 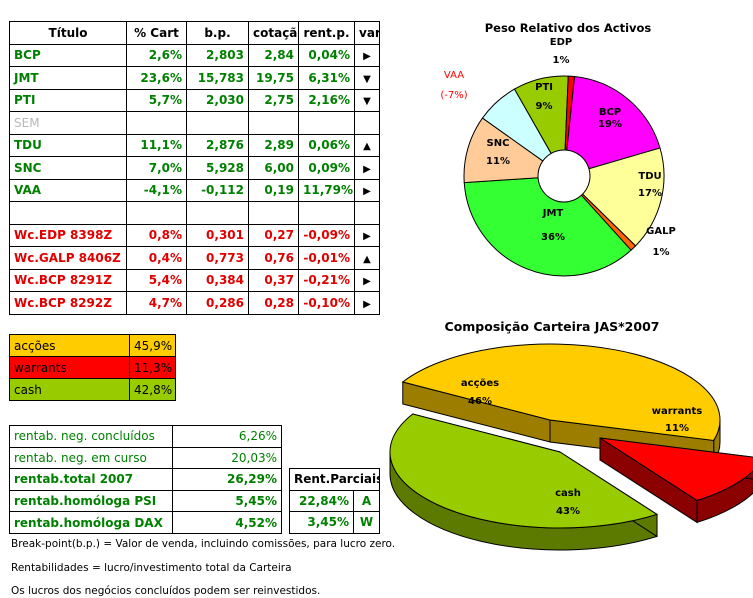 What do you see at coordinates (367, 33) in the screenshot?
I see `column-header: var.` at bounding box center [367, 33].